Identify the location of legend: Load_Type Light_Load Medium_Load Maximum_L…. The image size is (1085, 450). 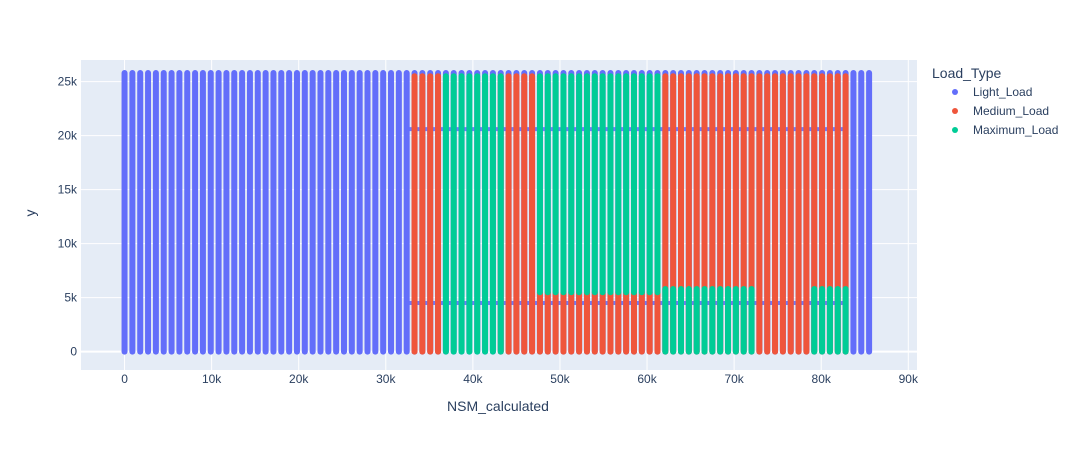
(995, 101).